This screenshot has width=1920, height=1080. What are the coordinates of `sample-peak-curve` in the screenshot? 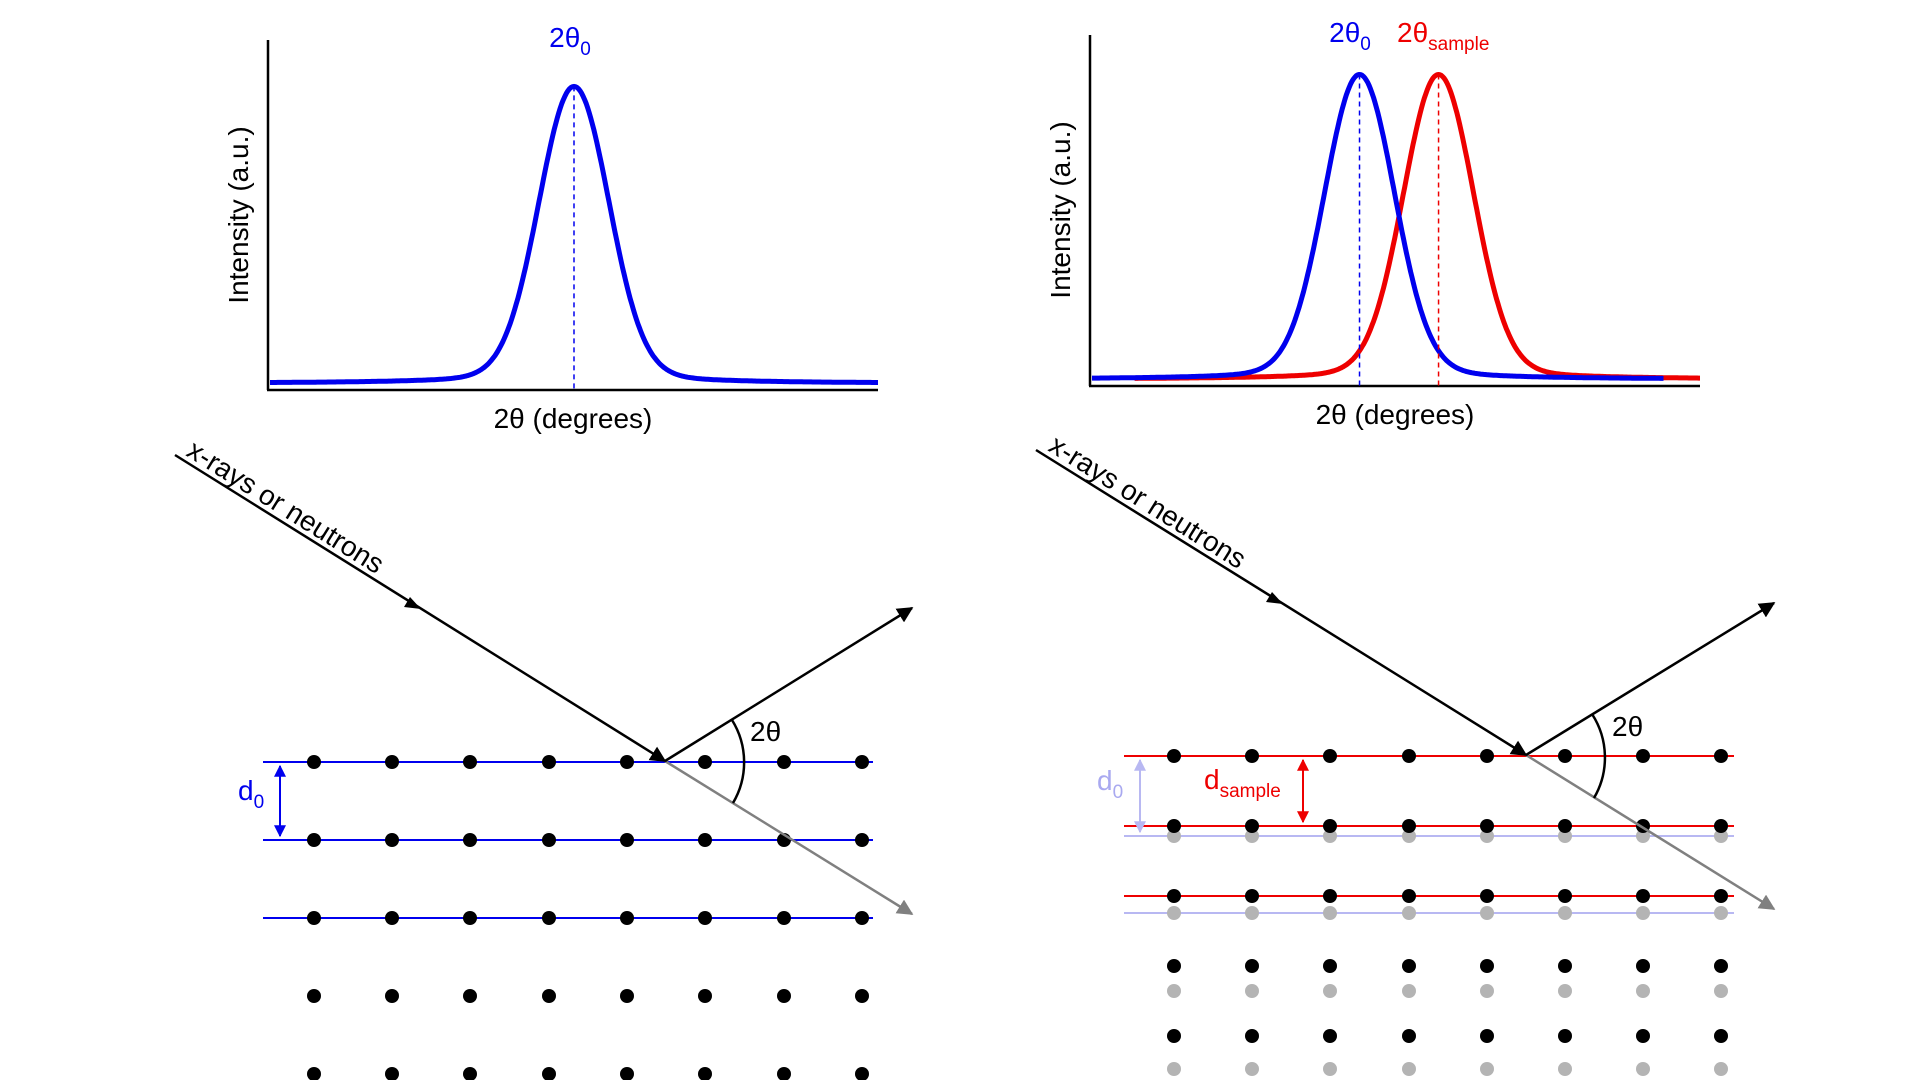 It's located at (1417, 226).